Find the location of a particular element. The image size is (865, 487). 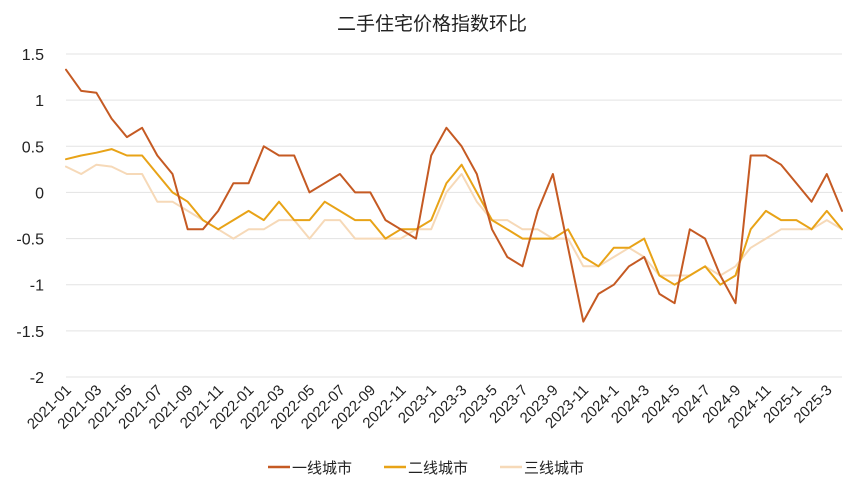

legend-label-1: 二线城市 is located at coordinates (438, 468).